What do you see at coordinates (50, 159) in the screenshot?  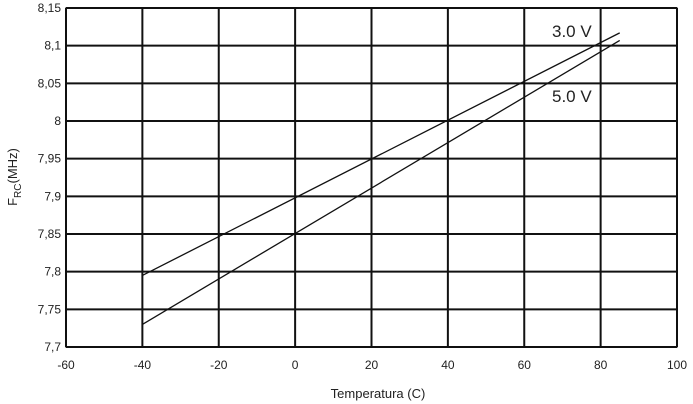 I see `y-tick-label: 7,95` at bounding box center [50, 159].